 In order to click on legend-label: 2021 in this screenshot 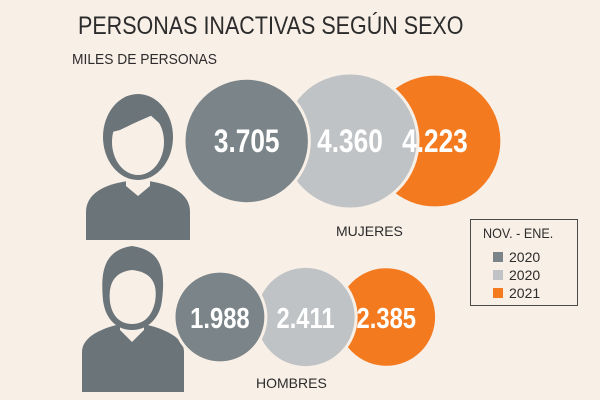, I will do `click(525, 293)`.